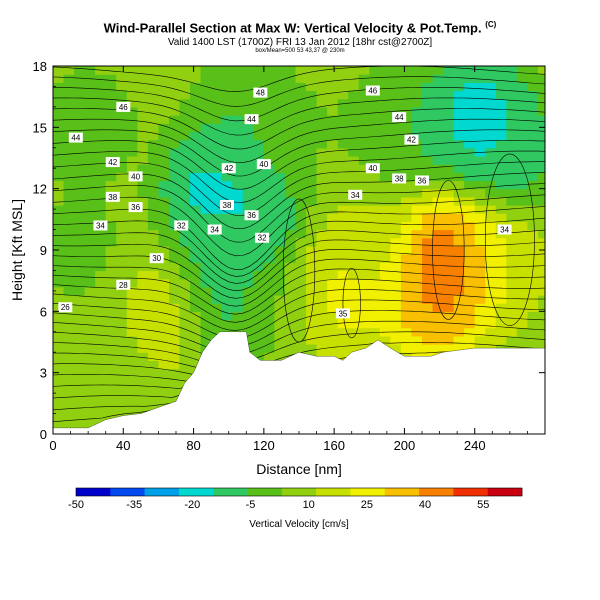  I want to click on theta-label: 36, so click(422, 180).